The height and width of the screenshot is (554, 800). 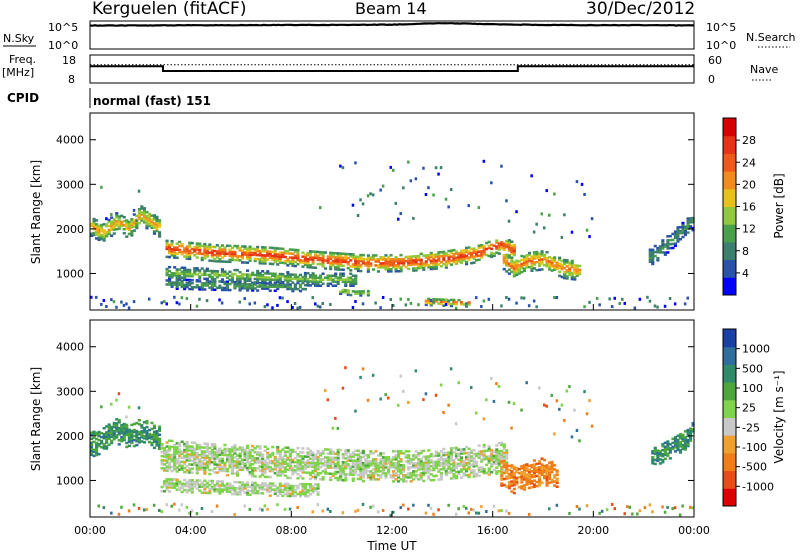 What do you see at coordinates (721, 27) in the screenshot?
I see `noise-tick-top-right: 10^5` at bounding box center [721, 27].